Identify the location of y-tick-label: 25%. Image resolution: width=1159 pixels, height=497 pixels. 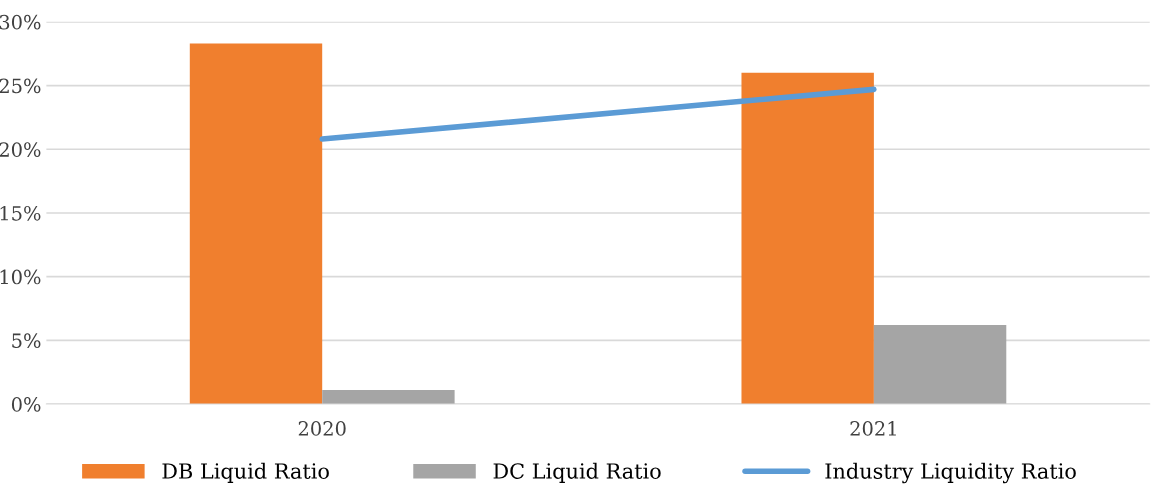
(20, 86).